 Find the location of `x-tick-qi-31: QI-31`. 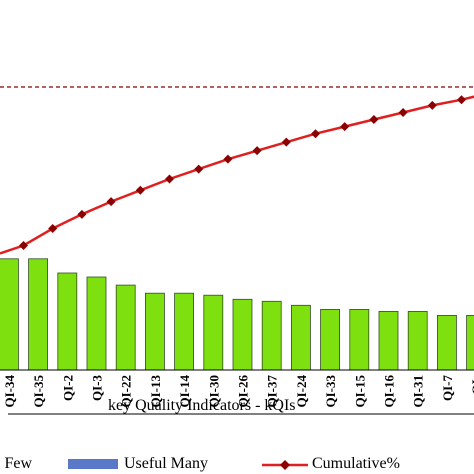

x-tick-qi-31: QI-31 is located at coordinates (418, 391).